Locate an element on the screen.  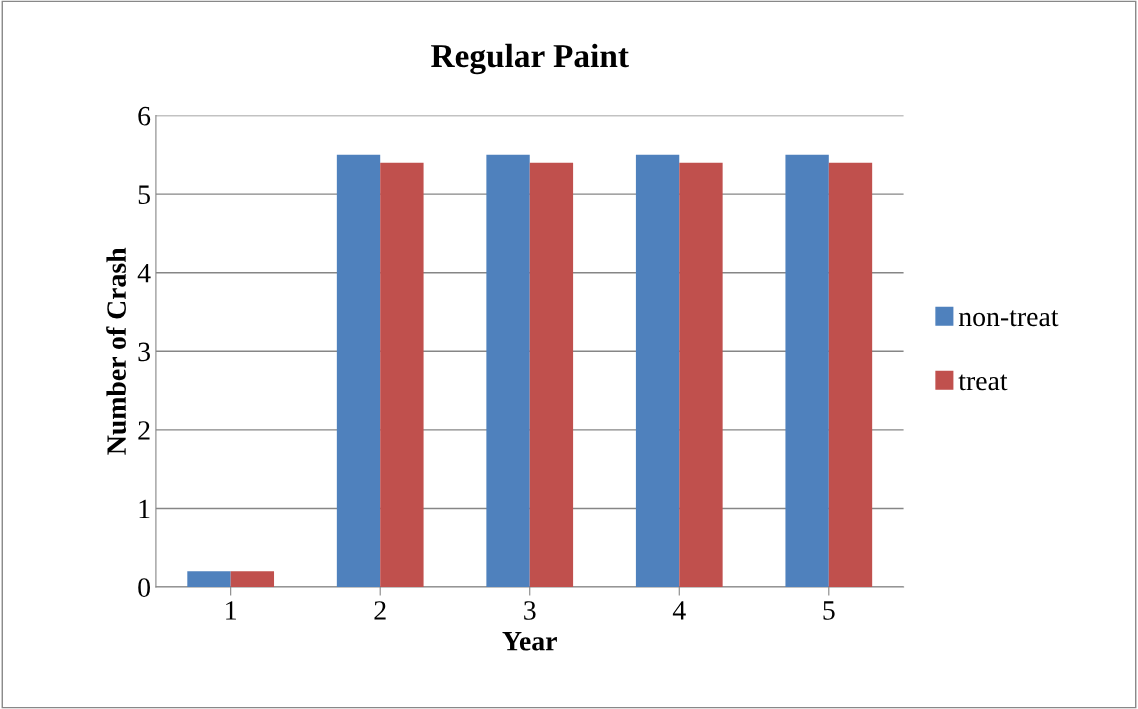
x-tick-label: 1 is located at coordinates (231, 610).